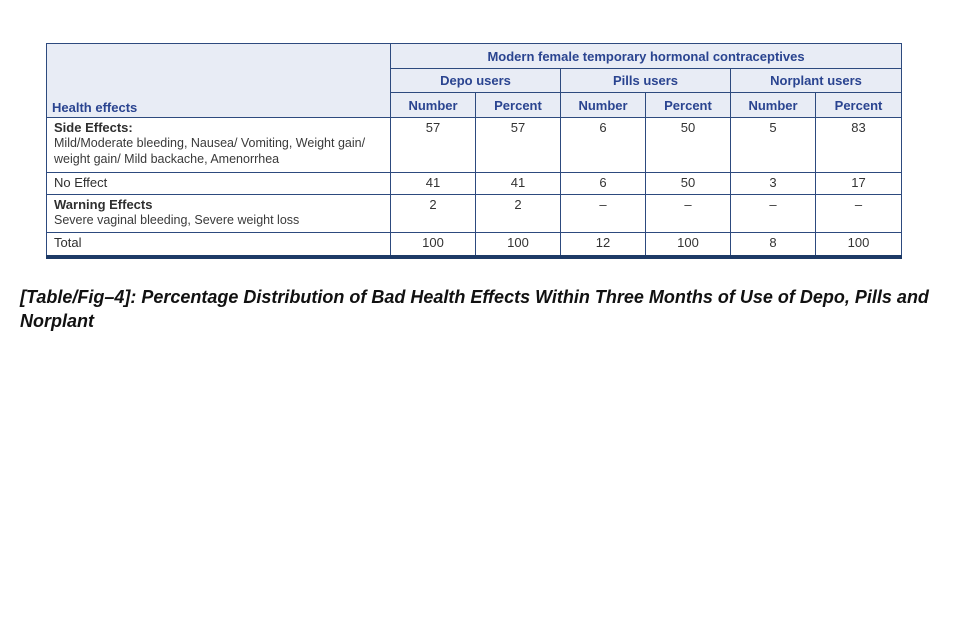 This screenshot has height=641, width=957. What do you see at coordinates (68, 242) in the screenshot?
I see `row-title: Total` at bounding box center [68, 242].